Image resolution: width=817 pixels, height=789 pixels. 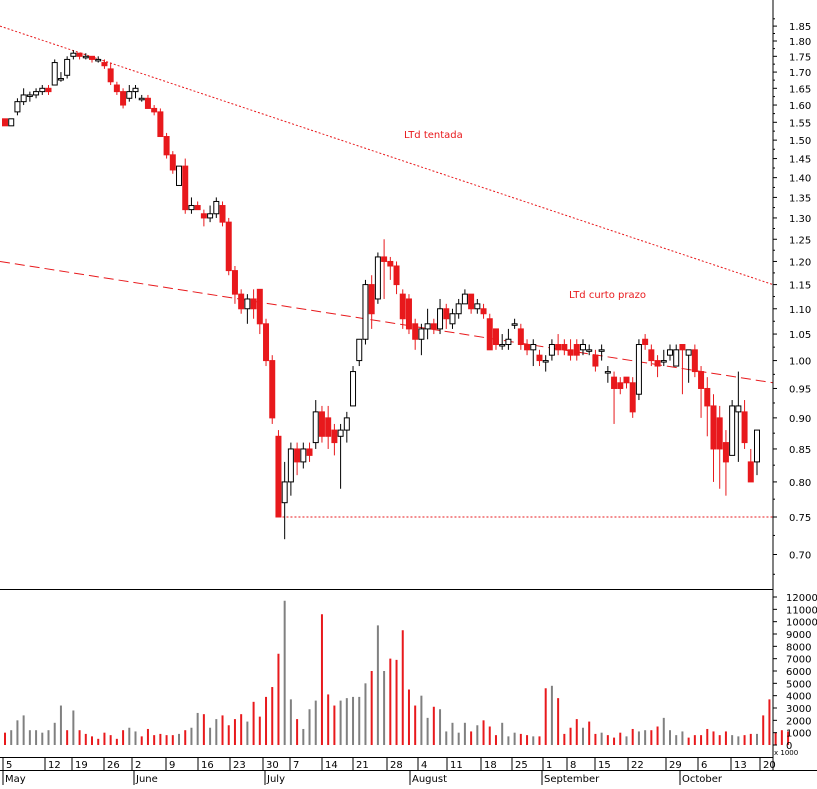 What do you see at coordinates (801, 598) in the screenshot?
I see `volume-tick-label: 12000` at bounding box center [801, 598].